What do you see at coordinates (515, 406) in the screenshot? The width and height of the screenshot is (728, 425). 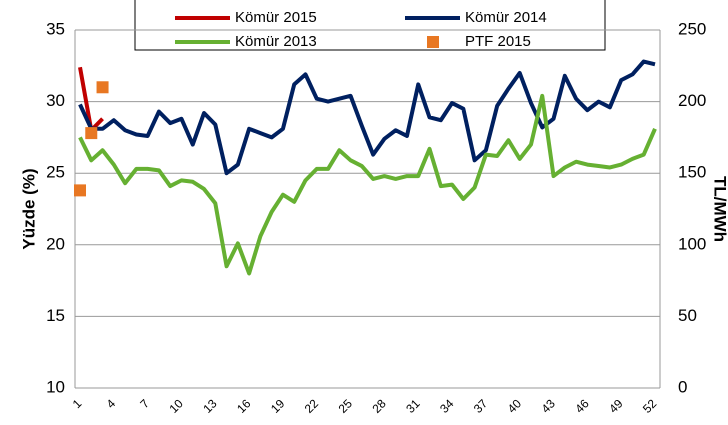 I see `x-tick-label: 40` at bounding box center [515, 406].